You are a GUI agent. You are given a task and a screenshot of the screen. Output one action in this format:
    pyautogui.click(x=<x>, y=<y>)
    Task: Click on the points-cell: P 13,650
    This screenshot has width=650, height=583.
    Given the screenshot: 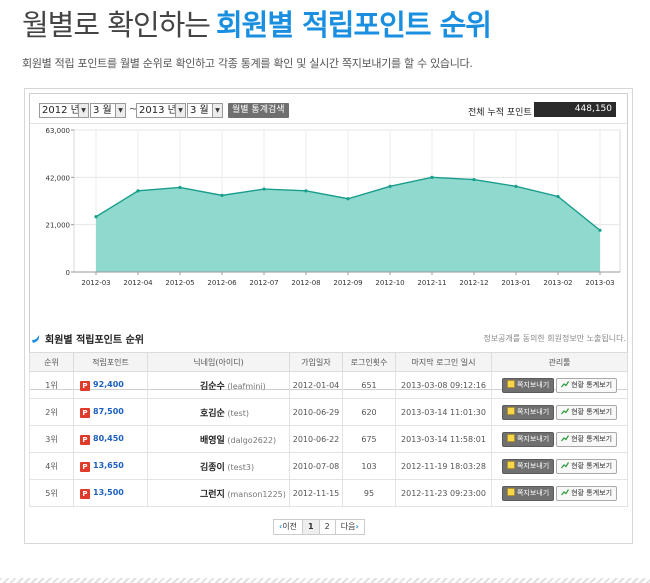 What is the action you would take?
    pyautogui.click(x=110, y=466)
    